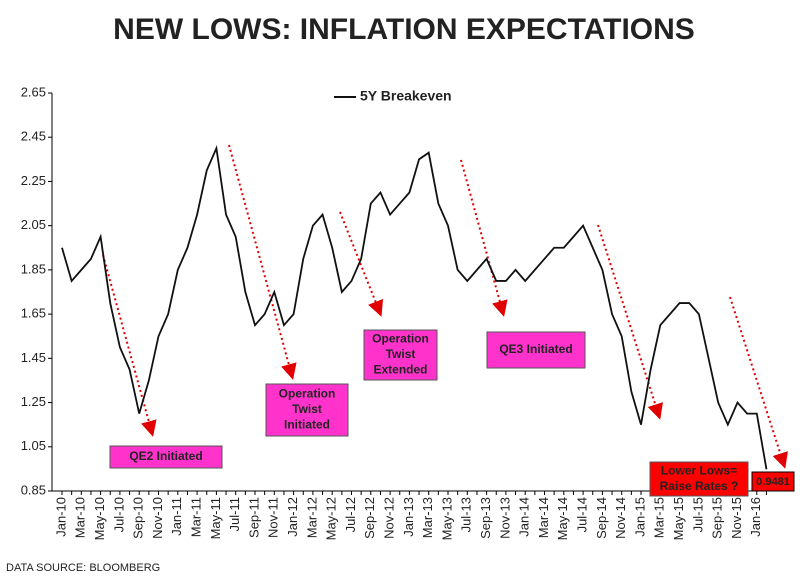 This screenshot has height=581, width=800. I want to click on x-tick-label: May-14, so click(562, 518).